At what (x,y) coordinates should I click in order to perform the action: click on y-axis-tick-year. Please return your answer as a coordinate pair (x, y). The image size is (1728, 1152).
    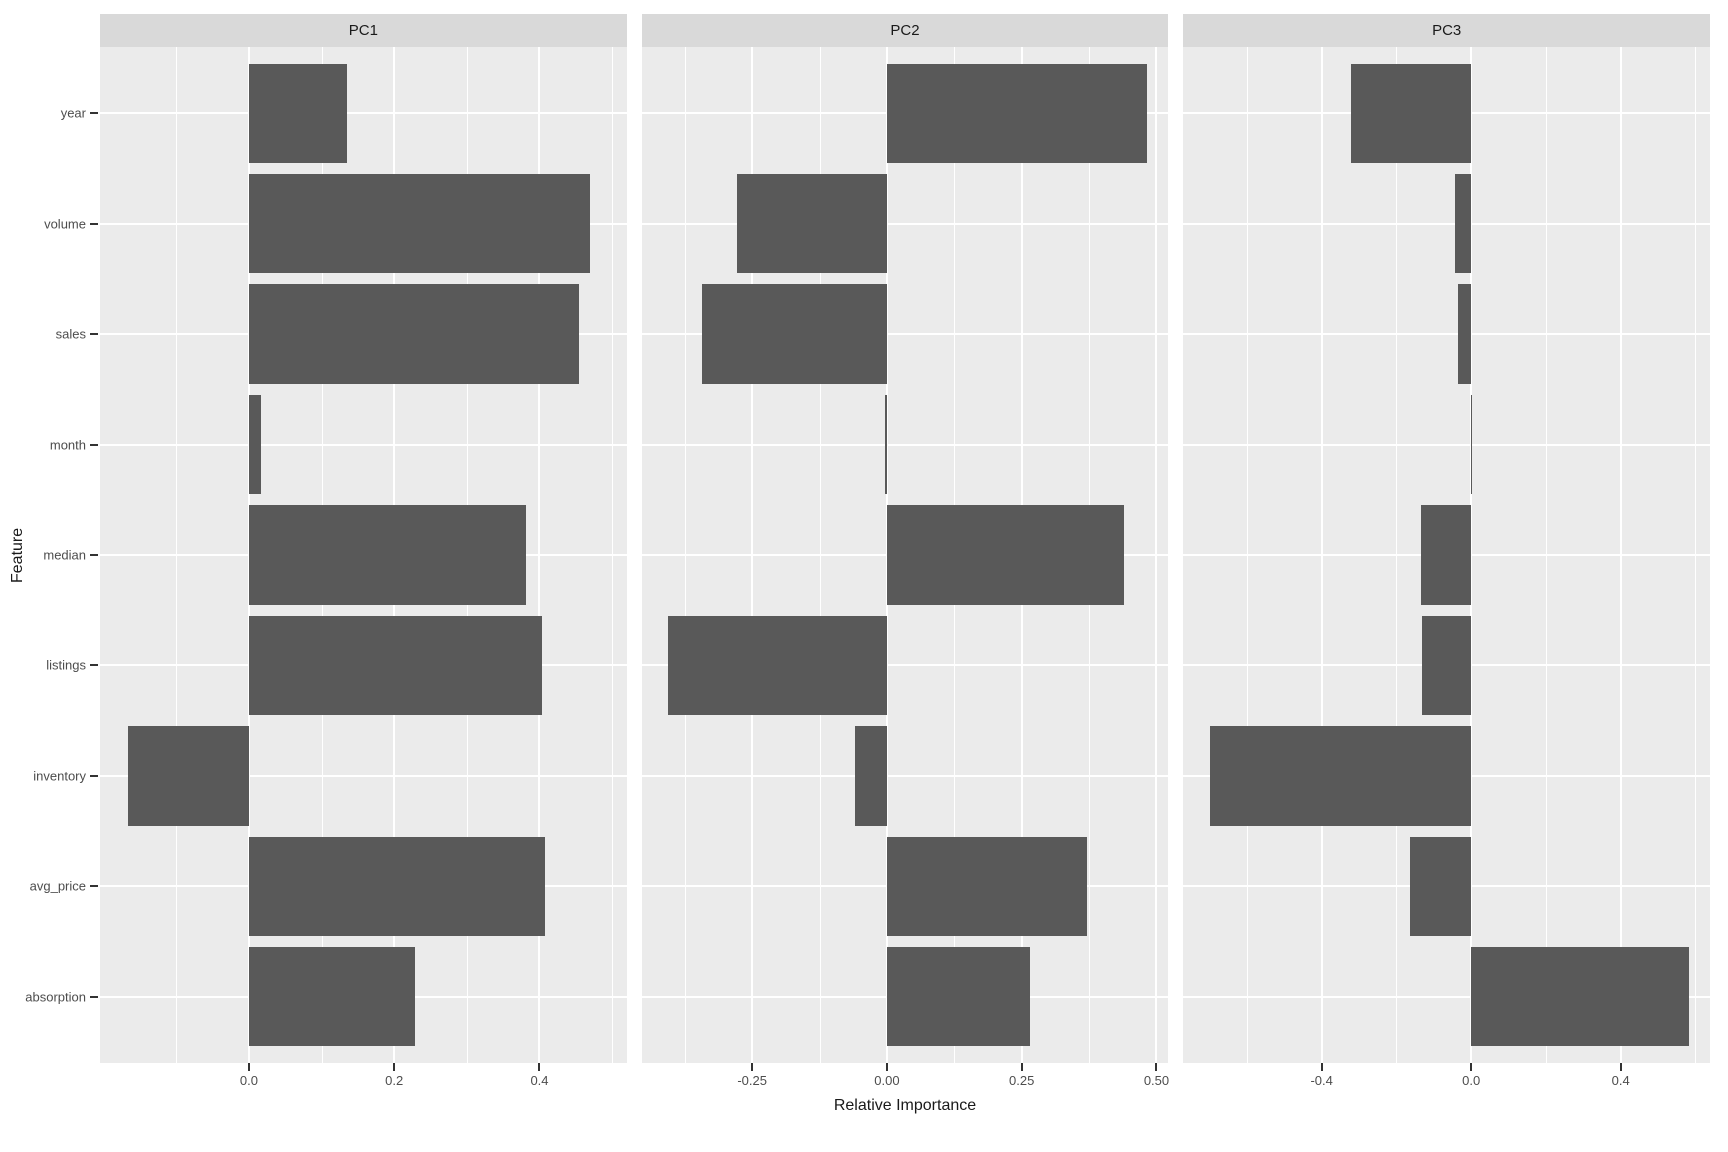
    Looking at the image, I should click on (94, 113).